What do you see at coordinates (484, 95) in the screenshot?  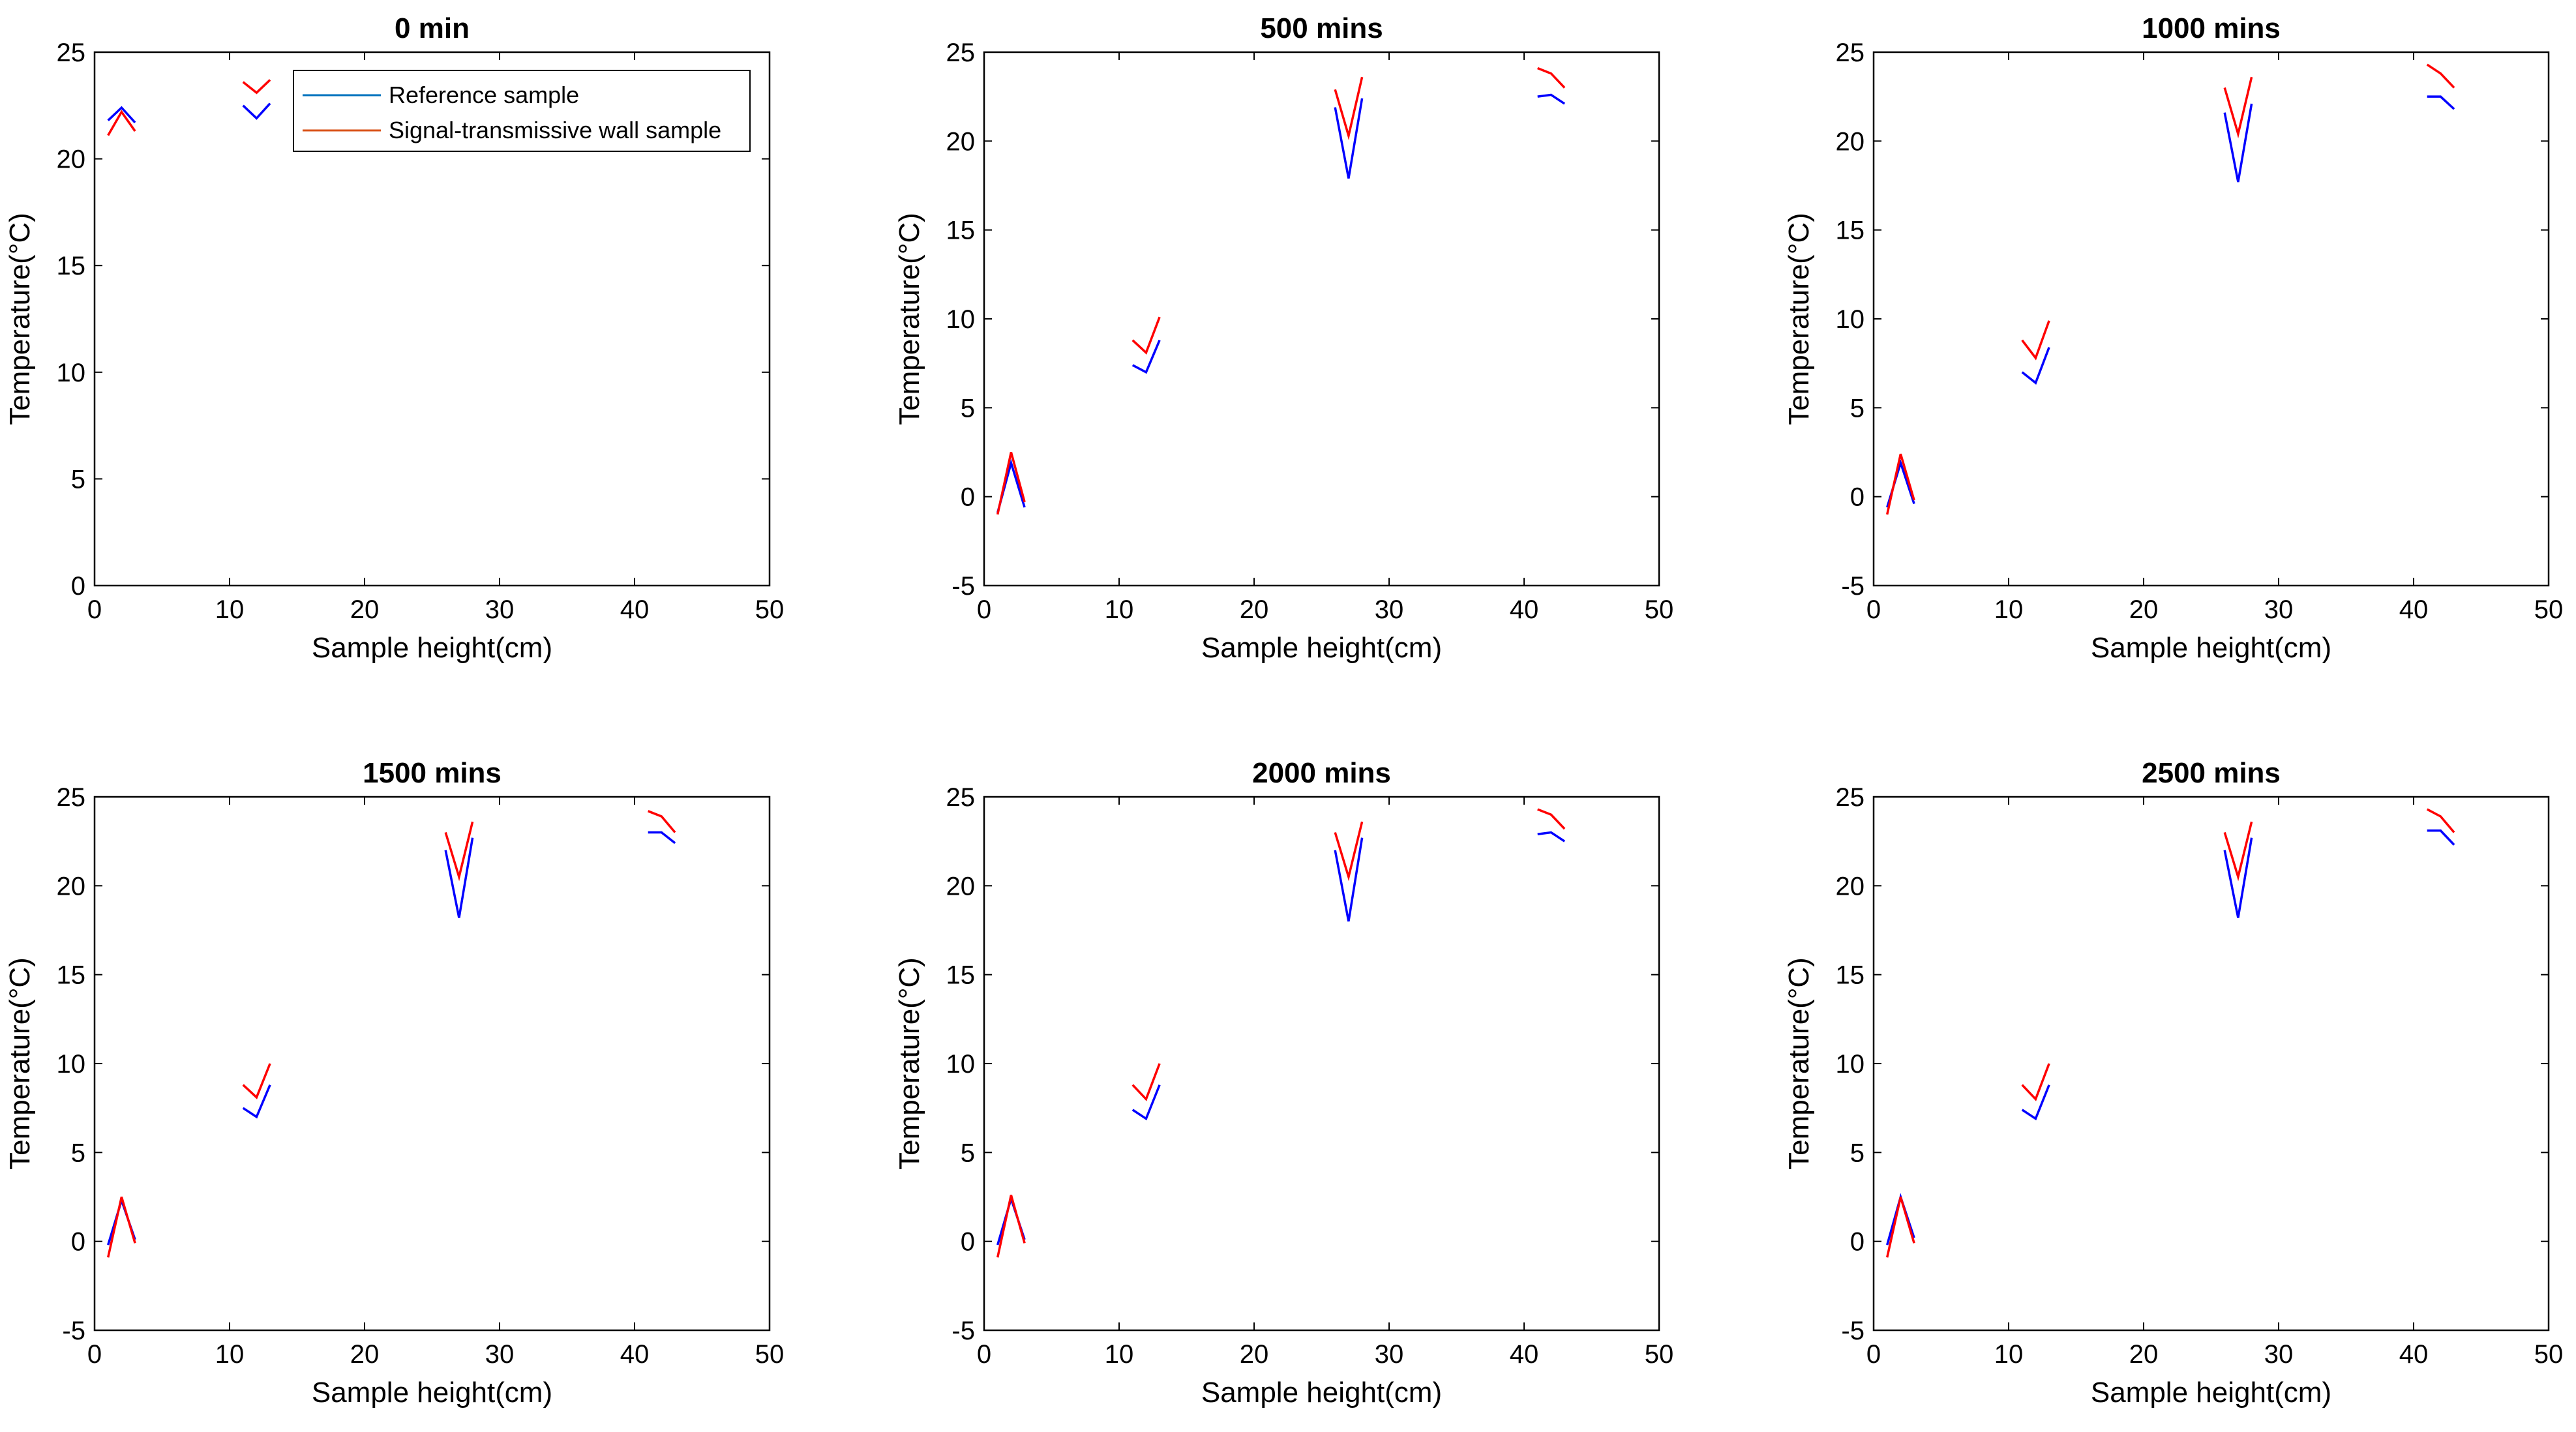 I see `legend-label-reference: Reference sample` at bounding box center [484, 95].